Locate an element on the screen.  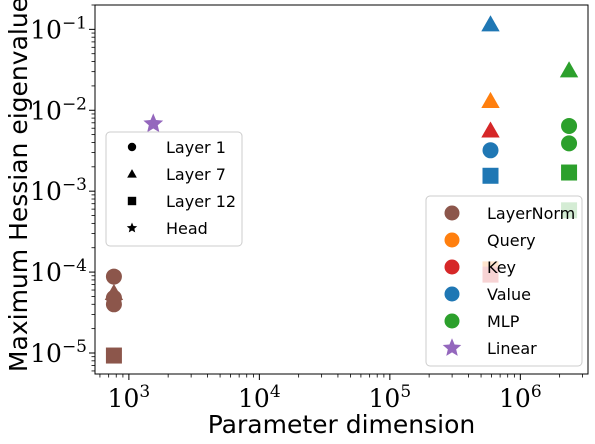
legend-layer-label: Layer 12 is located at coordinates (201, 201).